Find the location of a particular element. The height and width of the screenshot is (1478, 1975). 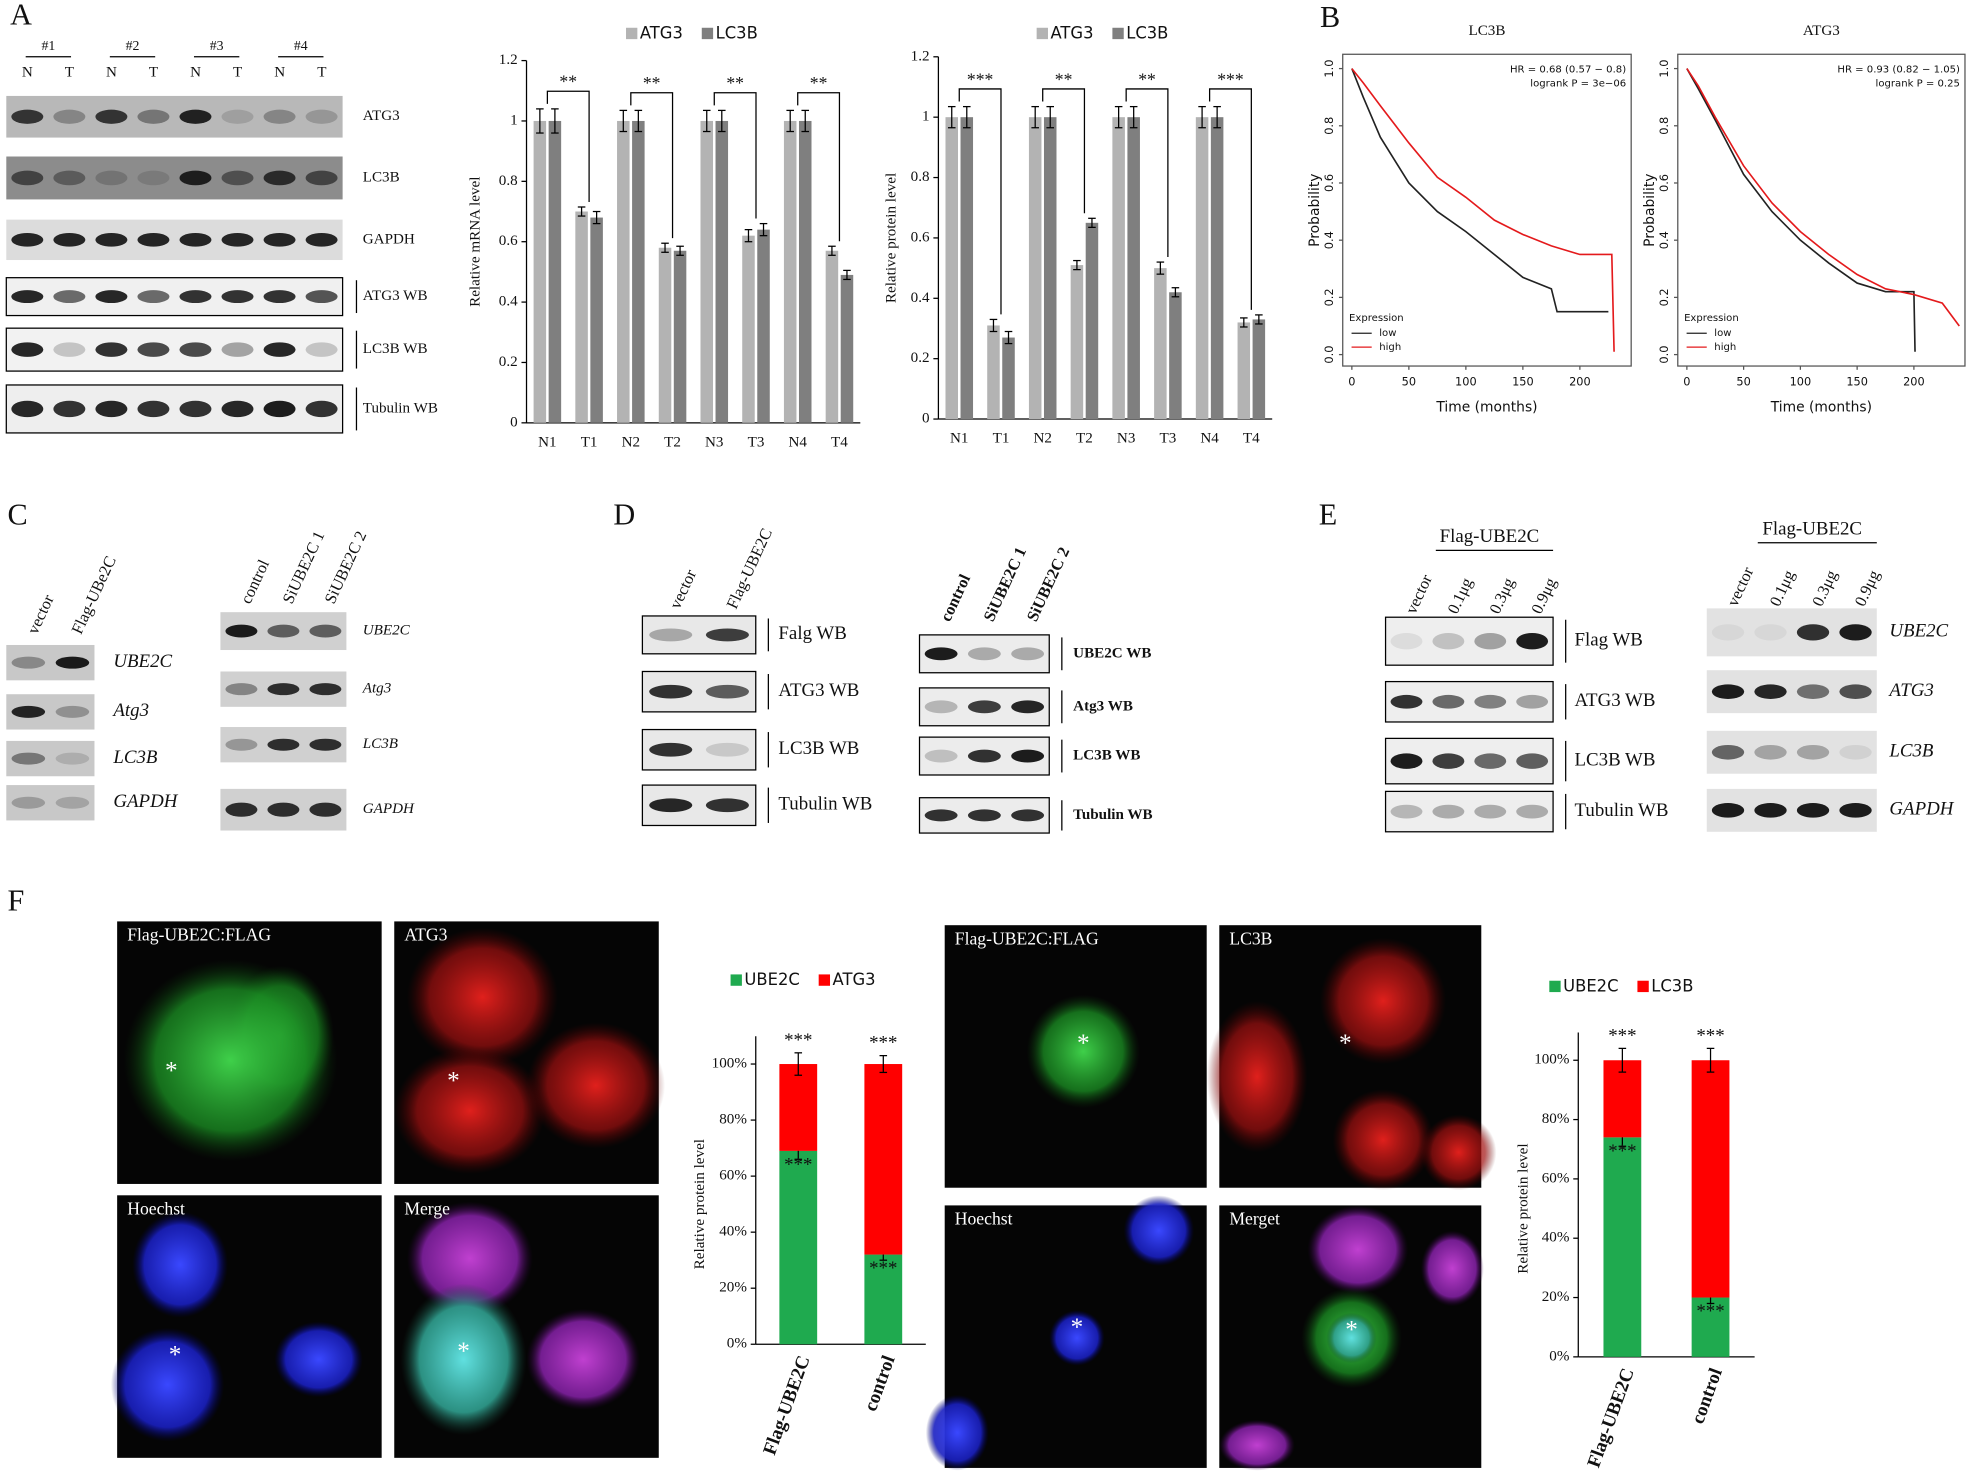

panel-label: A is located at coordinates (21, 16).